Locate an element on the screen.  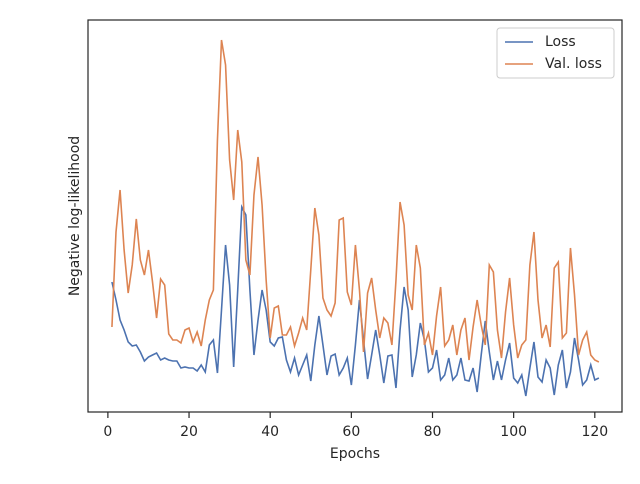
x-tick-label: 120 is located at coordinates (594, 432).